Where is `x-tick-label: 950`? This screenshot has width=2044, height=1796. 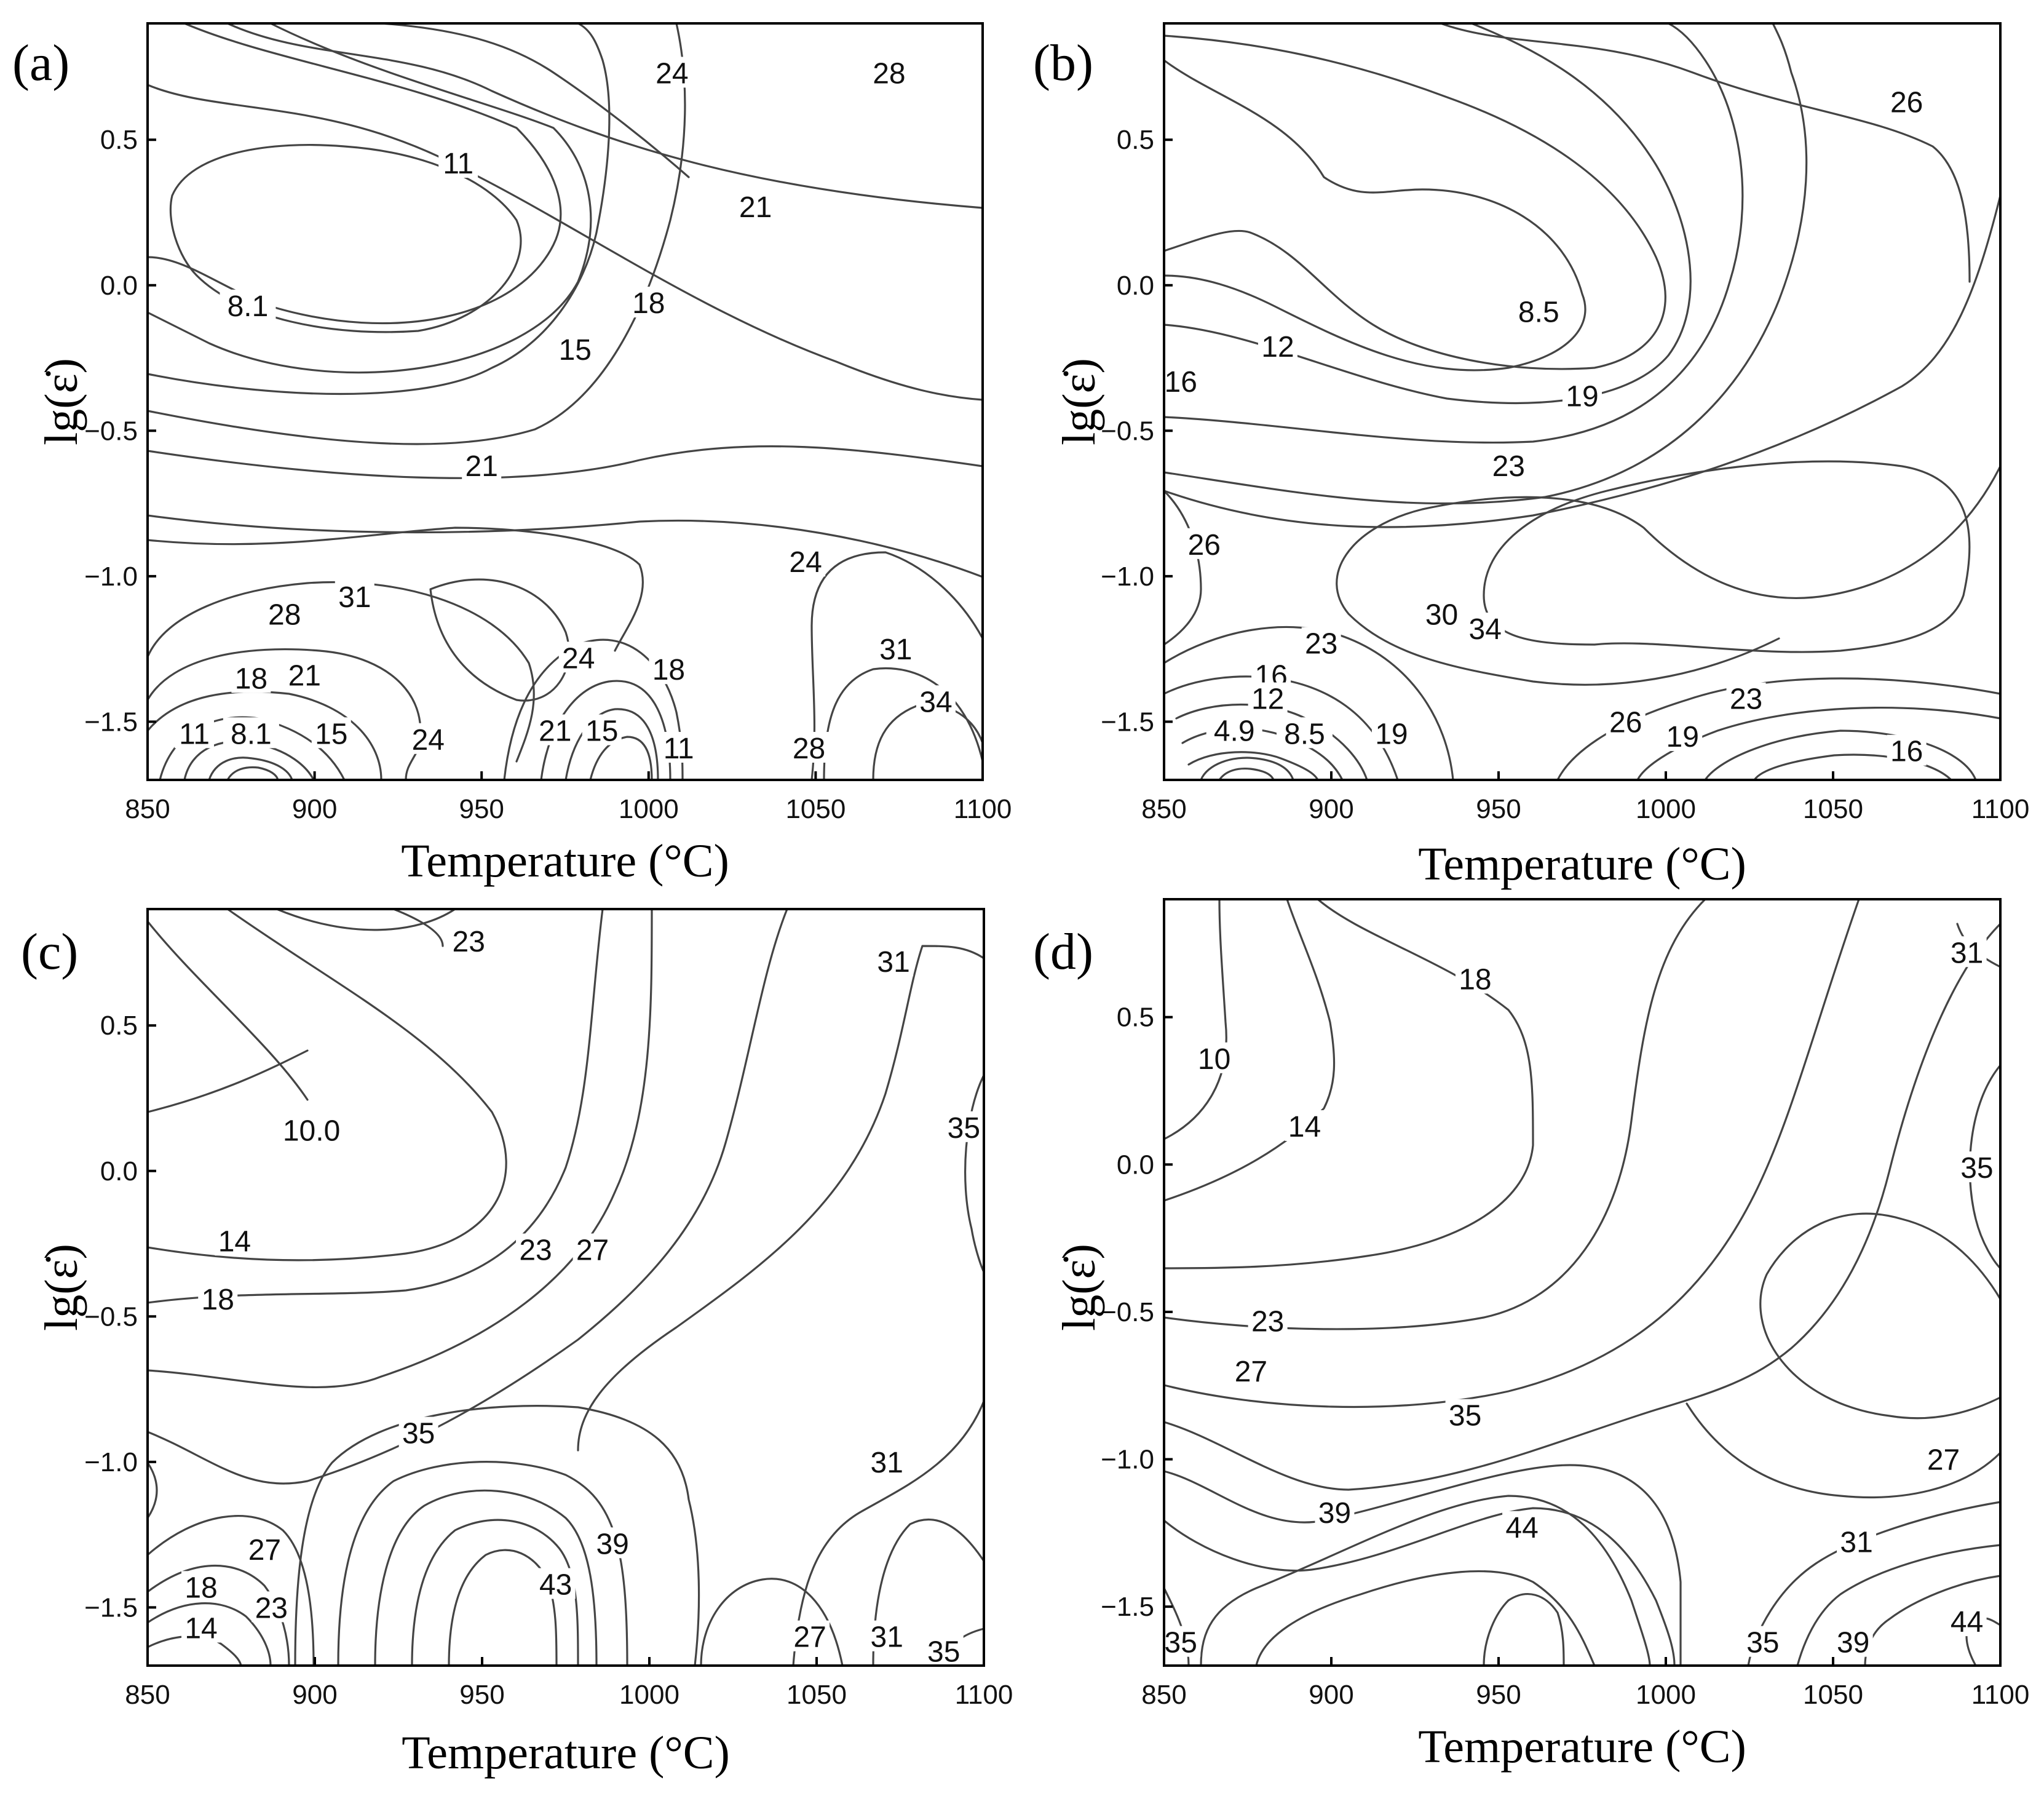
x-tick-label: 950 is located at coordinates (481, 809).